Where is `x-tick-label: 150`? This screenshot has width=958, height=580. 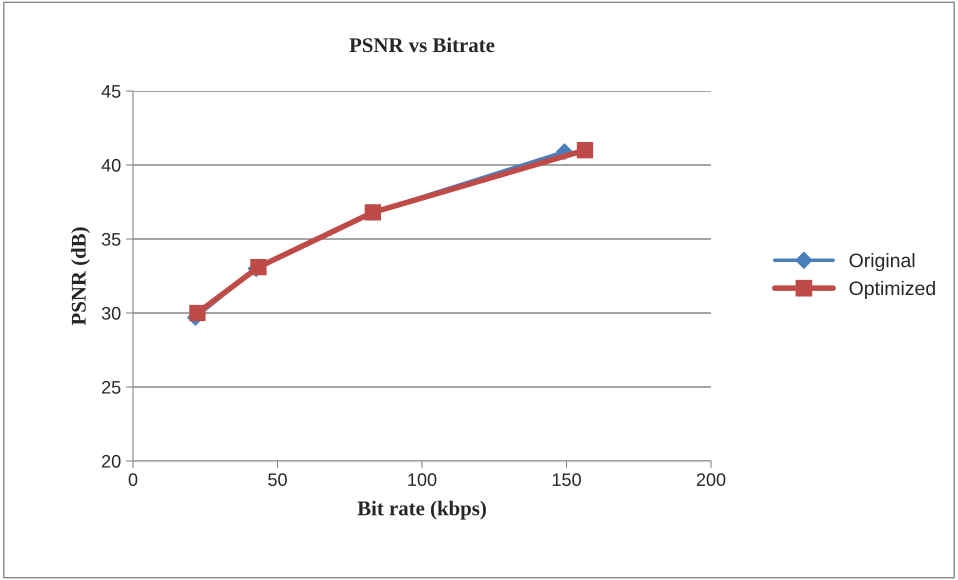 x-tick-label: 150 is located at coordinates (566, 479).